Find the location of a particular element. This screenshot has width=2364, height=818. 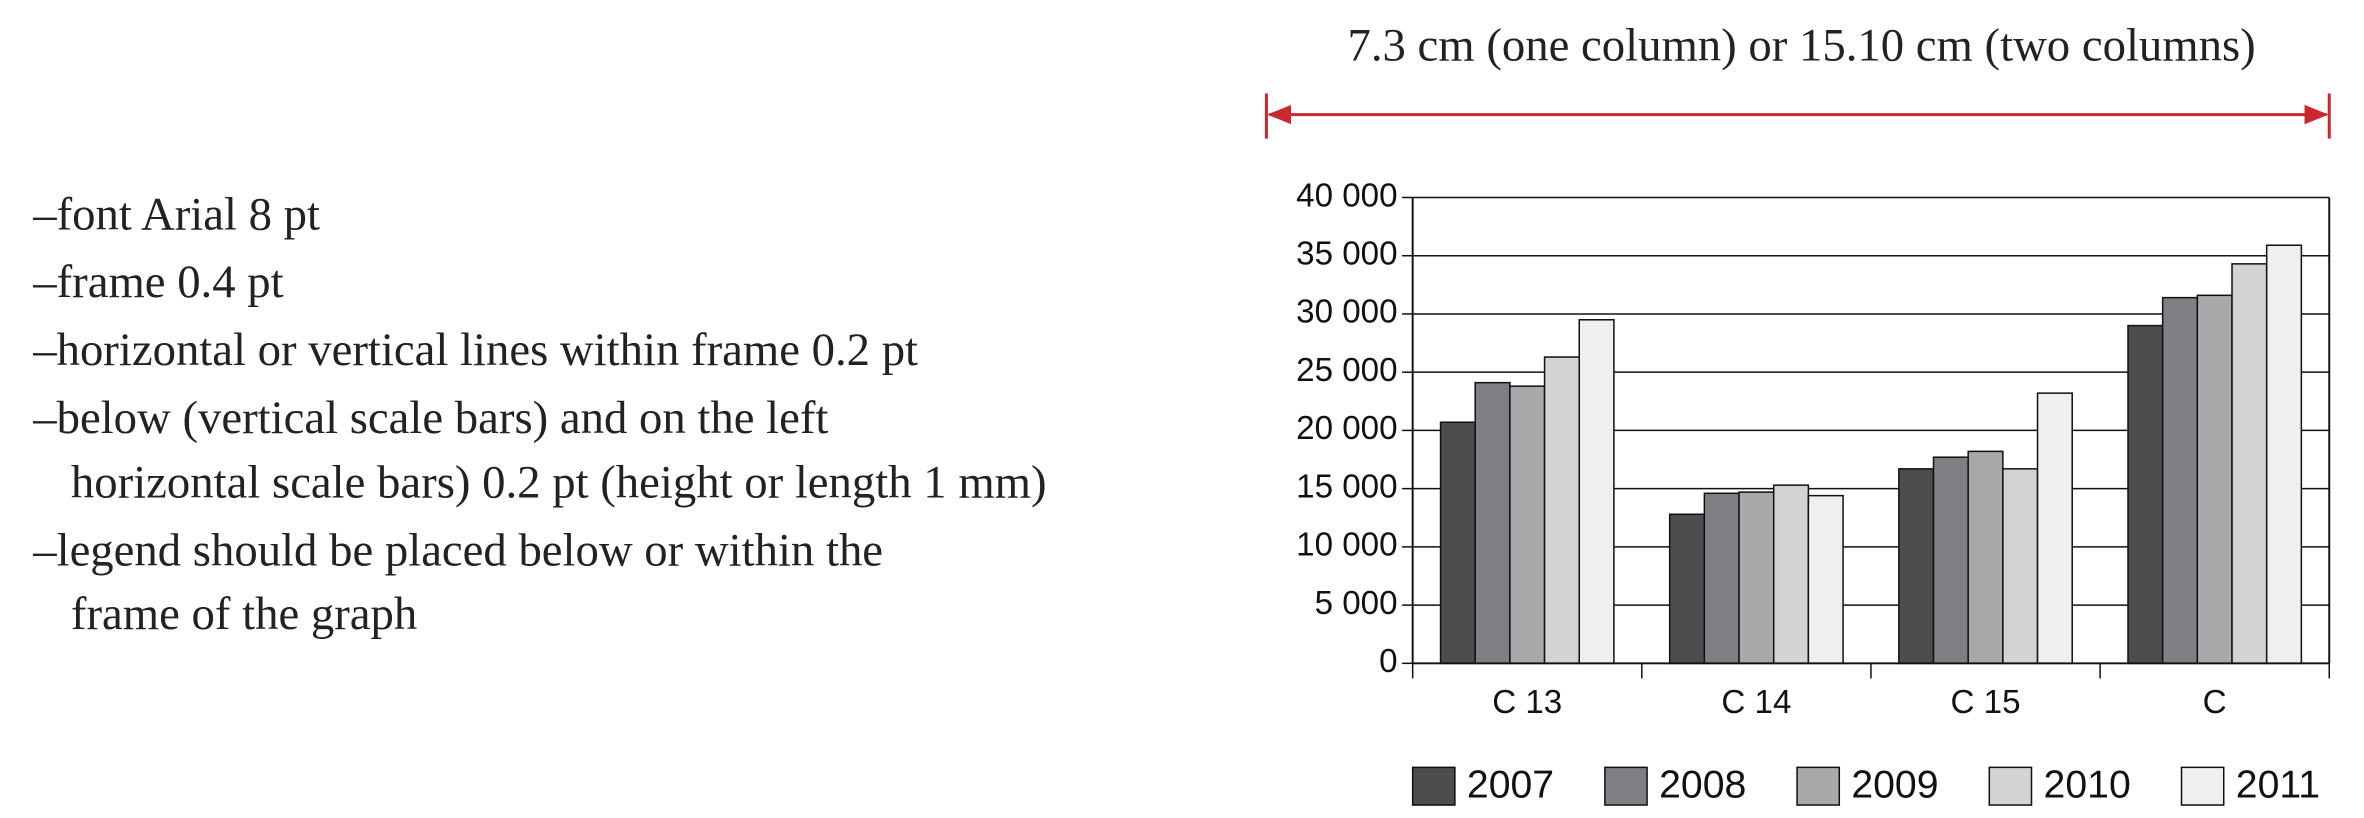

legend-label: 2010 is located at coordinates (2087, 784).